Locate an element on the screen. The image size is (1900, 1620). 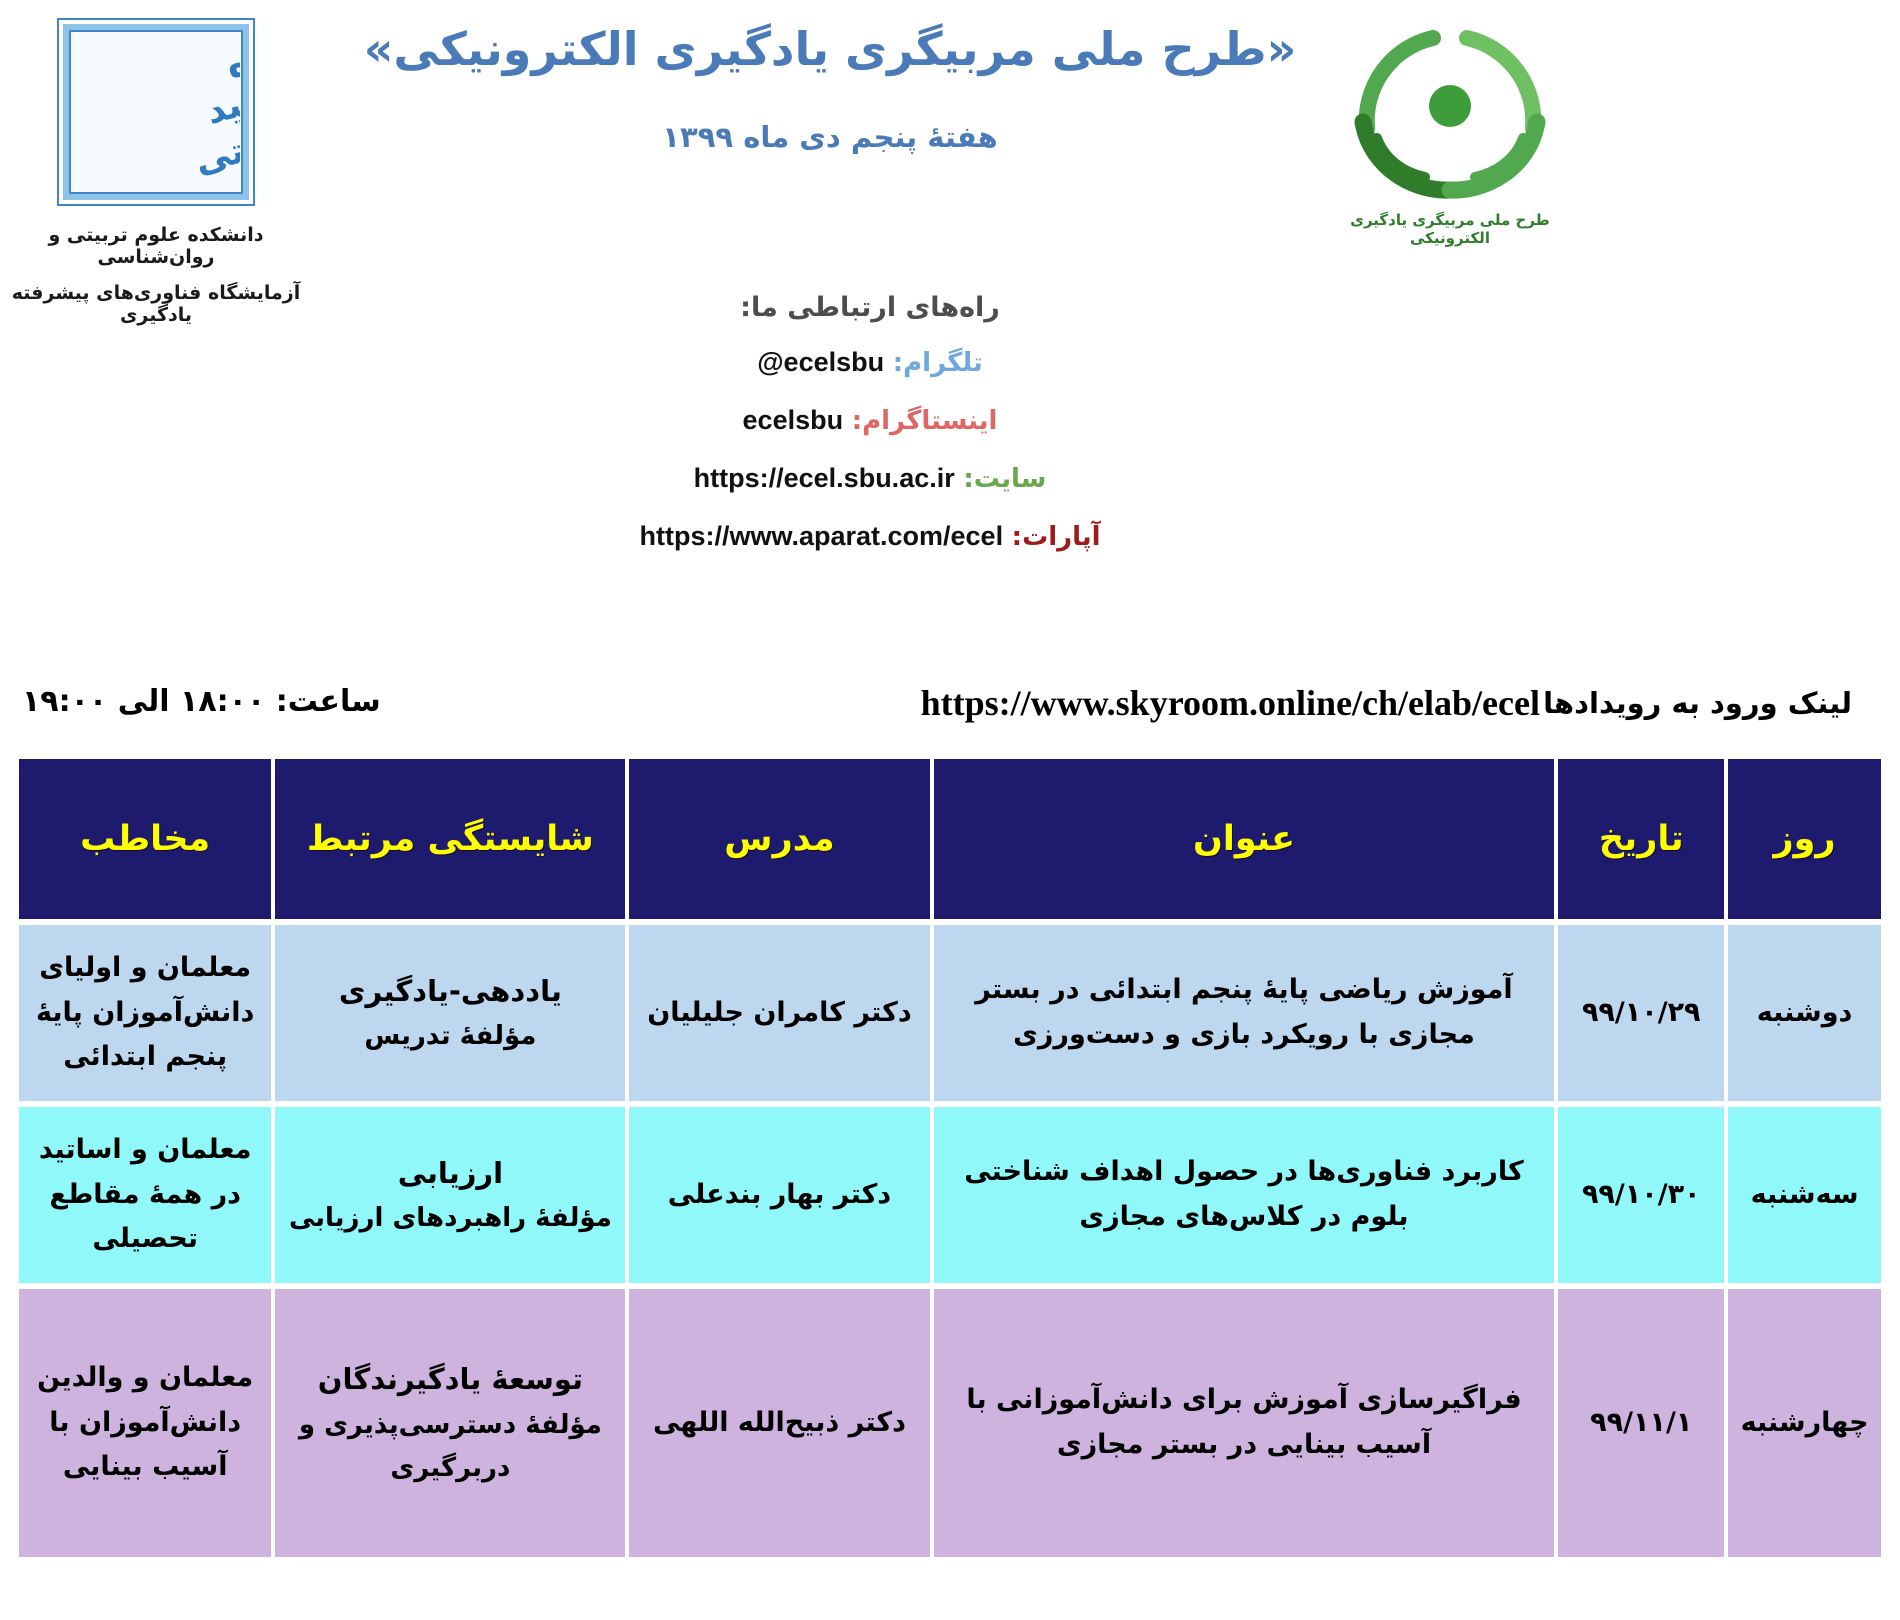
competency-main: ارزیابی is located at coordinates (450, 1172).